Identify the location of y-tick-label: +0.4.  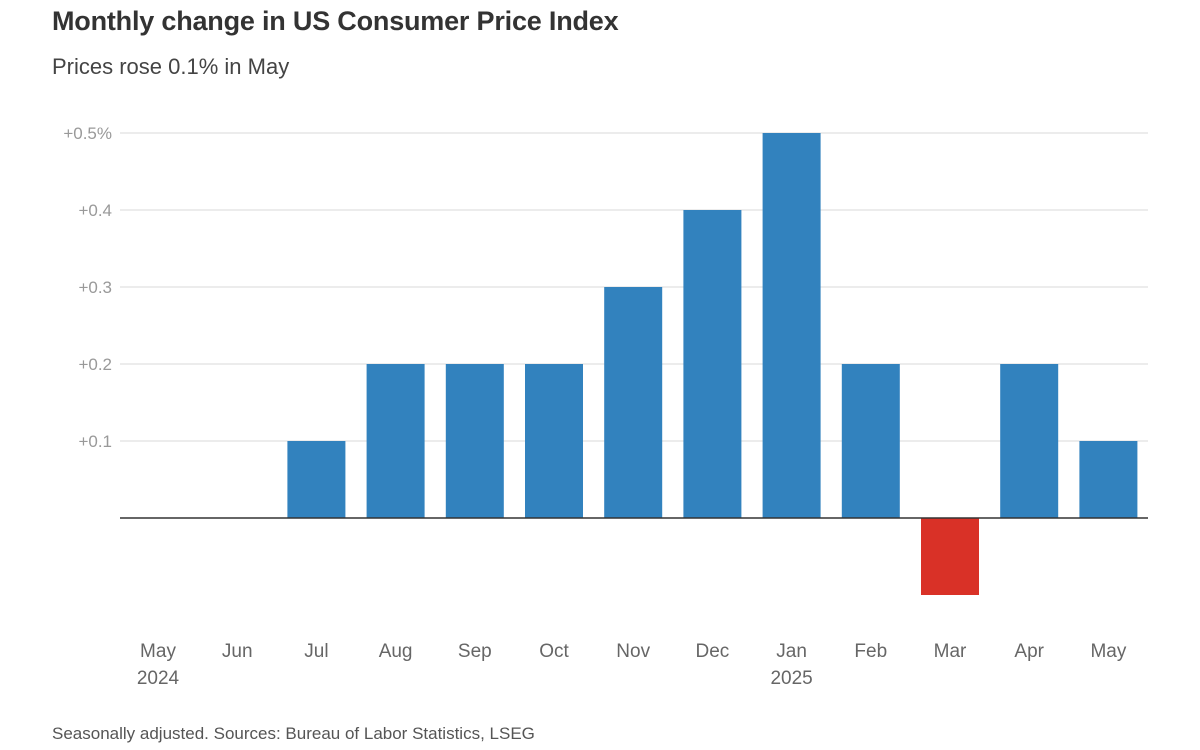
(95, 210).